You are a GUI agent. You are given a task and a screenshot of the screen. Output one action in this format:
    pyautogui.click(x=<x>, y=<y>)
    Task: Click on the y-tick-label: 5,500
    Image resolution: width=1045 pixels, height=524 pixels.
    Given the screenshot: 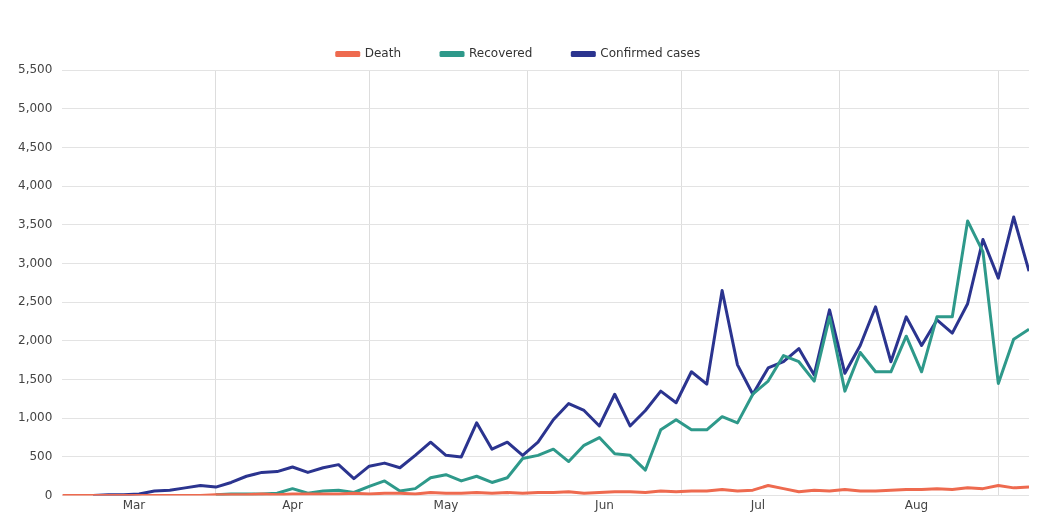 What is the action you would take?
    pyautogui.click(x=35, y=69)
    